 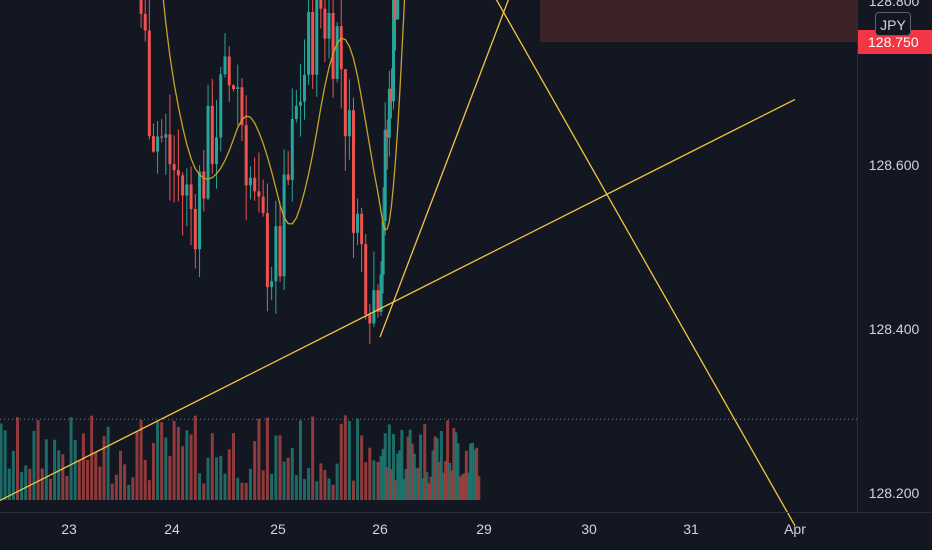 What do you see at coordinates (380, 529) in the screenshot?
I see `x-tick-label: 26` at bounding box center [380, 529].